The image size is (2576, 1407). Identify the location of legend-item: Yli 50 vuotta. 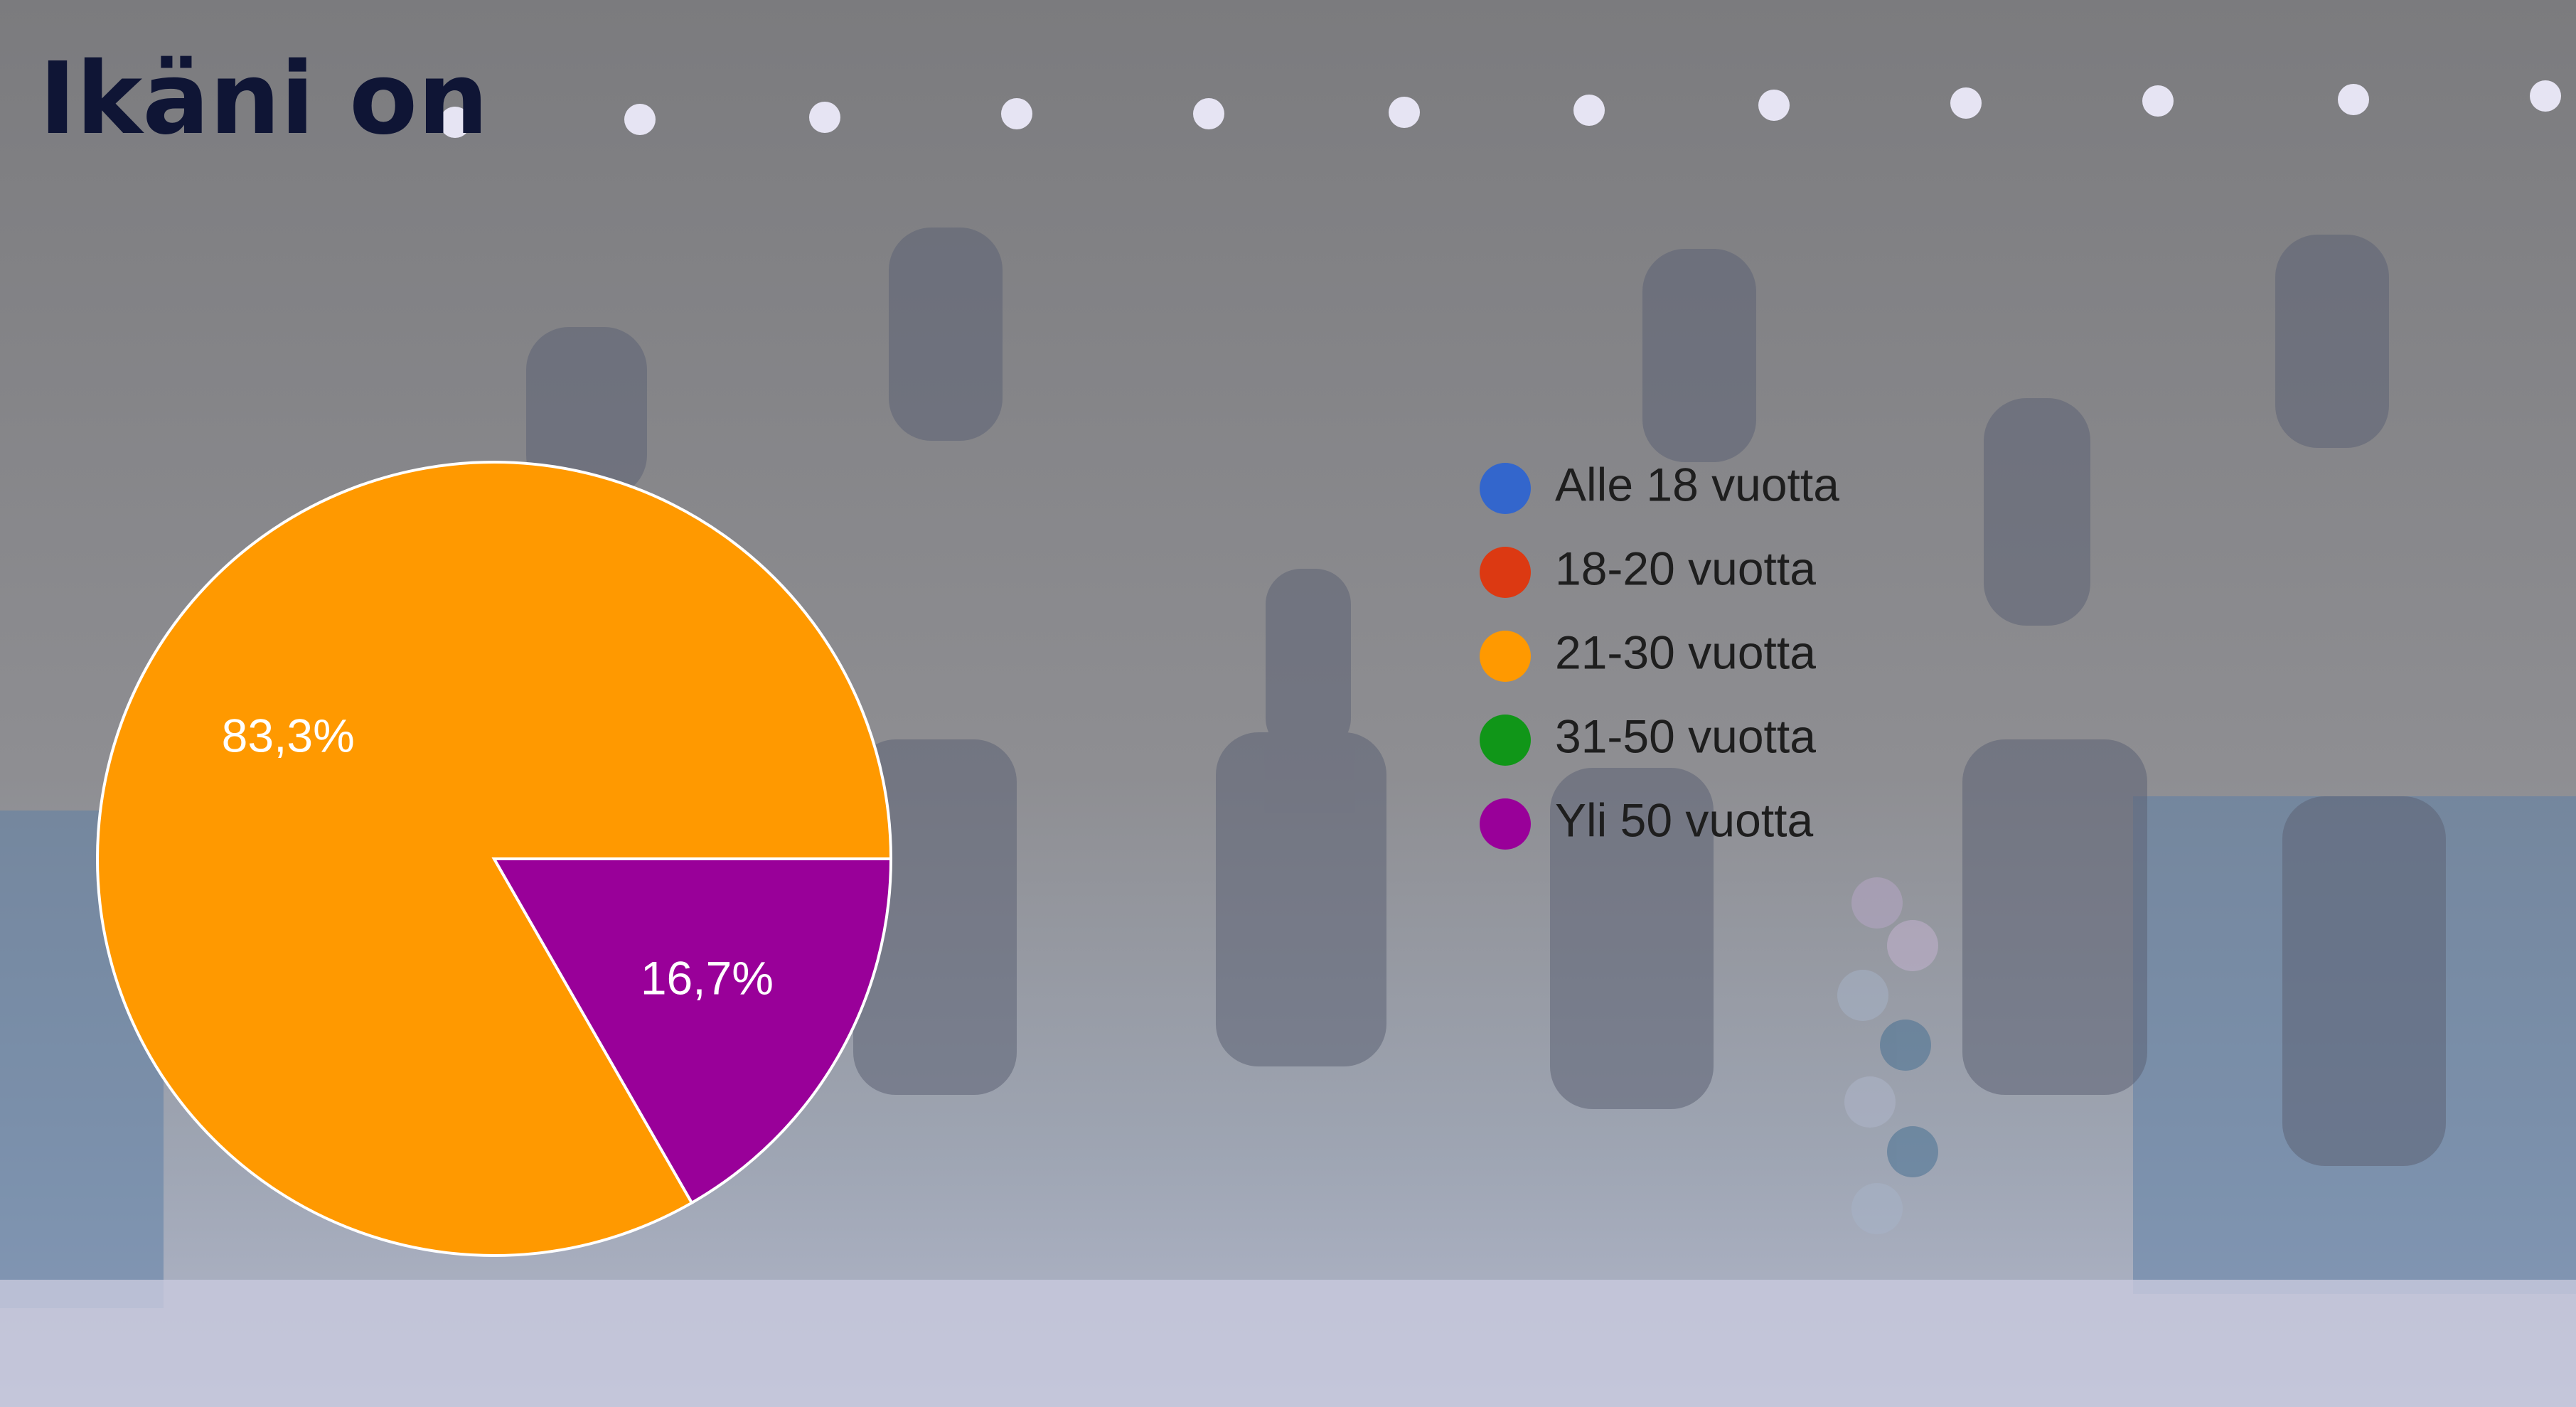
(1647, 821).